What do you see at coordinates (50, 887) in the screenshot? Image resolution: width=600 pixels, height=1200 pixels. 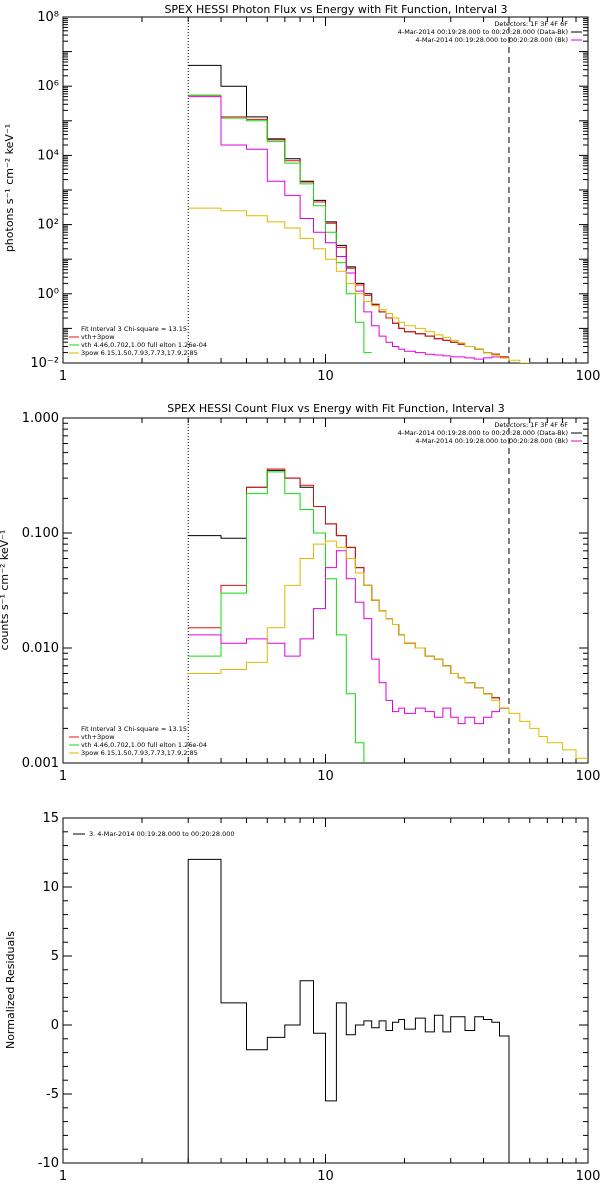 I see `y-tick-label: 10` at bounding box center [50, 887].